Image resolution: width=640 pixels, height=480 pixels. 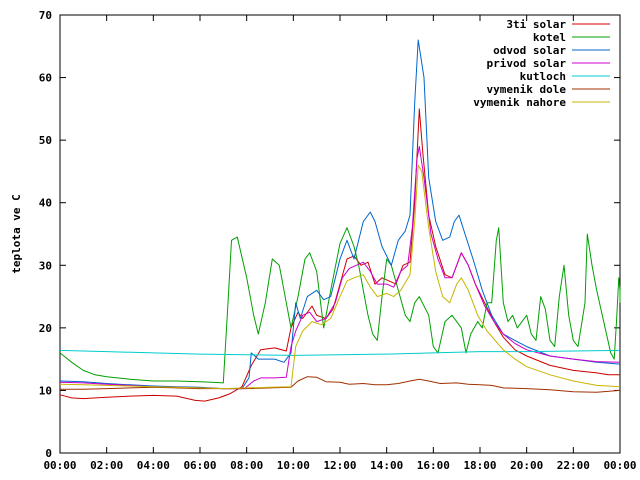 What do you see at coordinates (339, 465) in the screenshot?
I see `x-tick-label: 12:00` at bounding box center [339, 465].